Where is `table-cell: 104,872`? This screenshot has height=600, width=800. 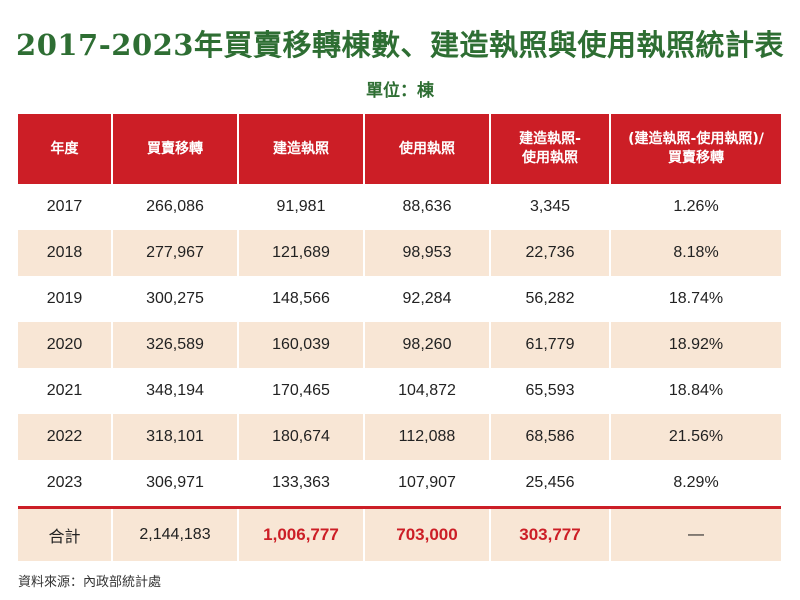
table-cell: 104,872 is located at coordinates (427, 391).